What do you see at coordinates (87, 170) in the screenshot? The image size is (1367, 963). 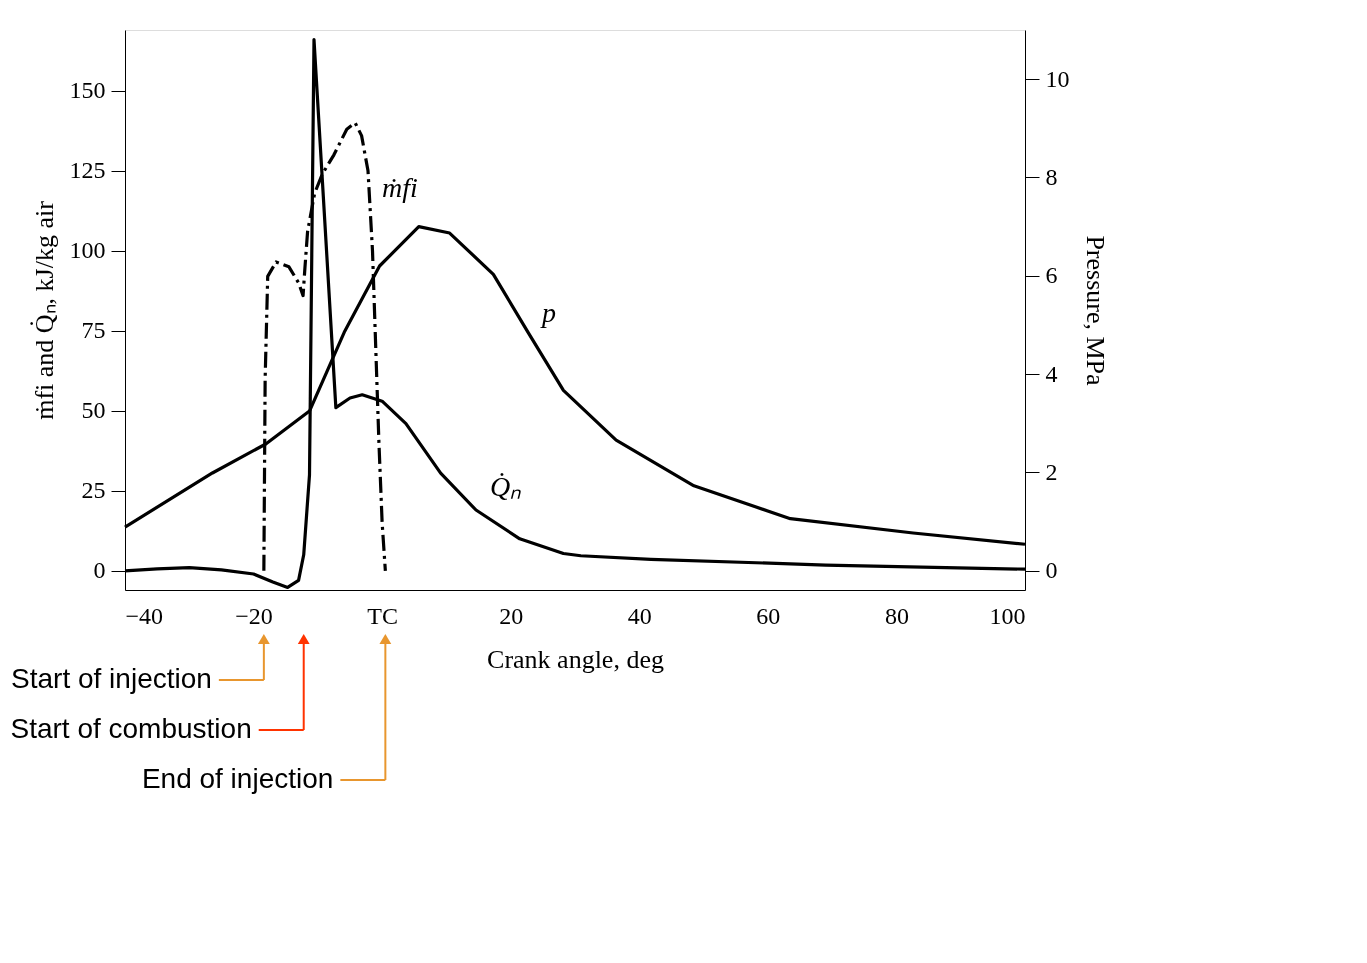 I see `y-tick-label: 125` at bounding box center [87, 170].